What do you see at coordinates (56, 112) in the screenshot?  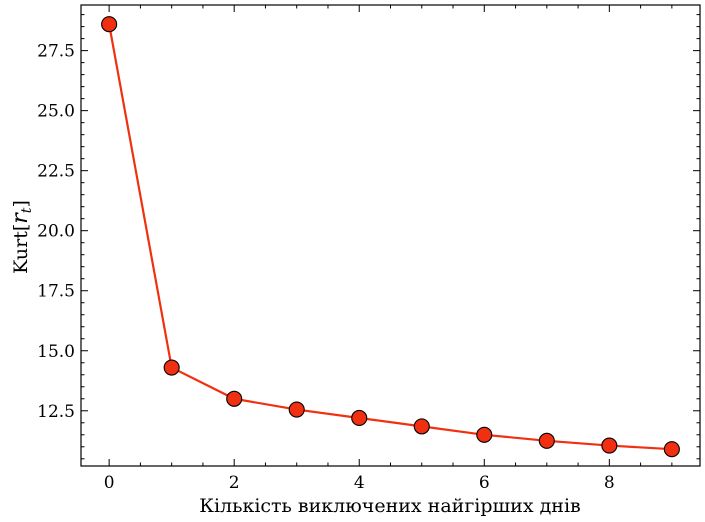 I see `y-tick-label: 25.0` at bounding box center [56, 112].